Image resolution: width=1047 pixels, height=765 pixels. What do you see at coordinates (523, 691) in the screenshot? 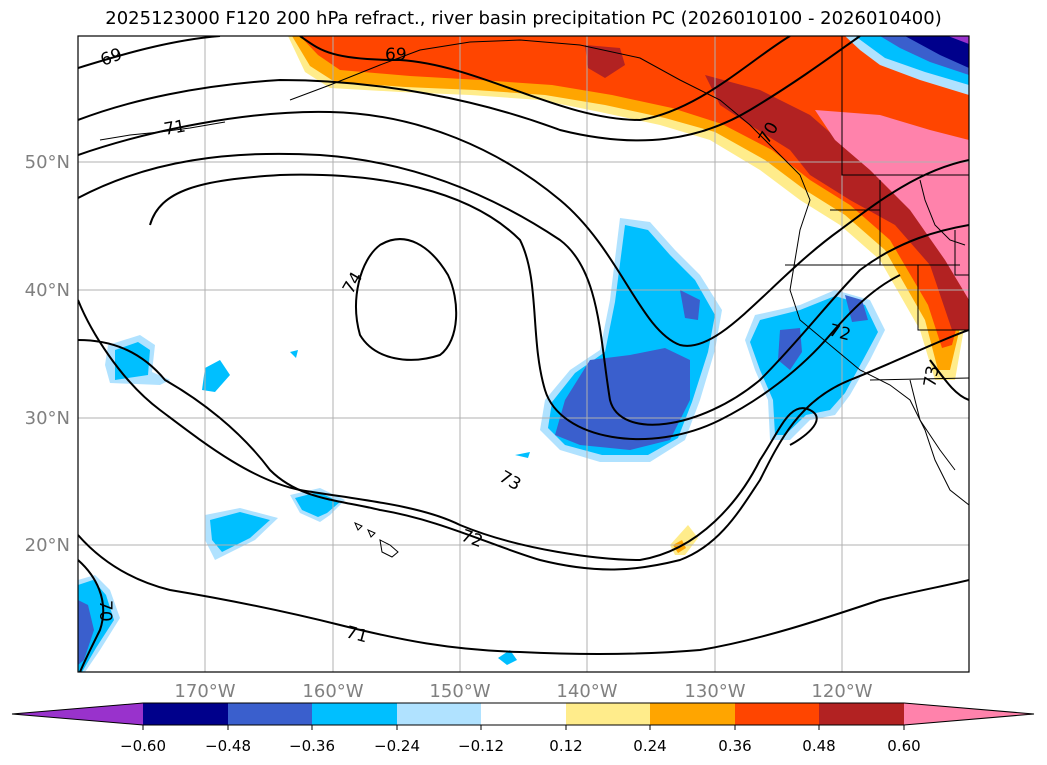
I see `longitude-labels: 170°W 160°W 150°W 140°W 130°W 120°W` at bounding box center [523, 691].